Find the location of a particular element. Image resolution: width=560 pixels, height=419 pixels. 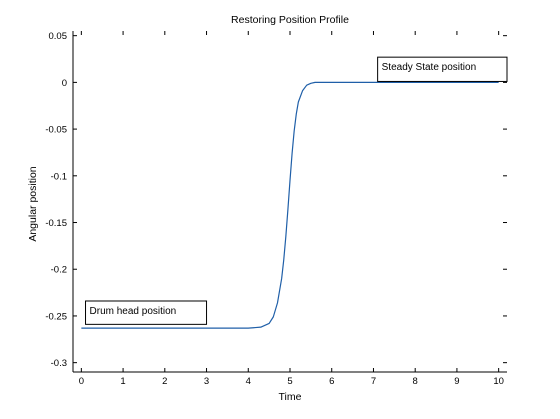

x-tick-label: 9 is located at coordinates (456, 381).